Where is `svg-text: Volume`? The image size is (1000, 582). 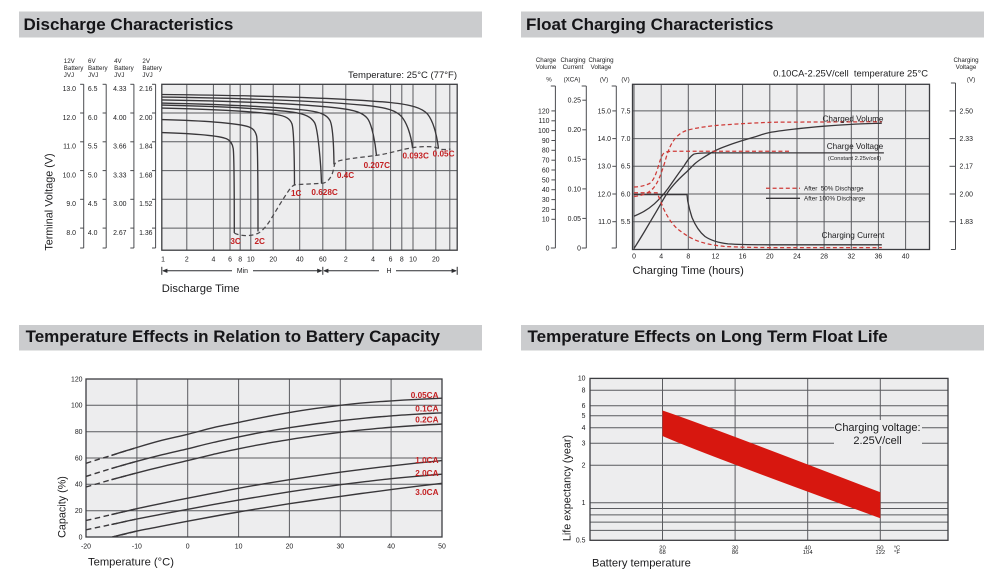 svg-text: Volume is located at coordinates (546, 67).